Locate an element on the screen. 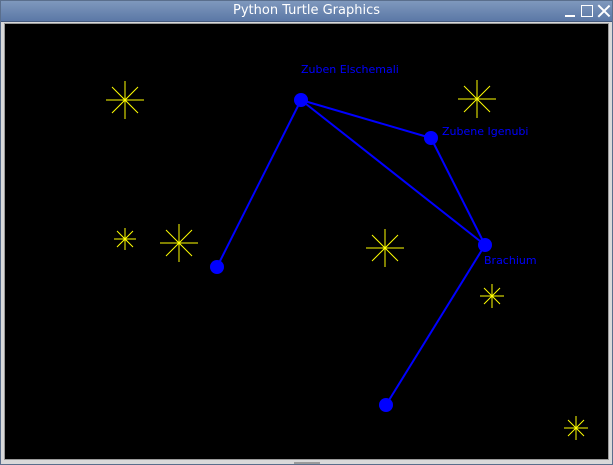 The image size is (613, 465). title-bar: Python Turtle Graphics is located at coordinates (306, 11).